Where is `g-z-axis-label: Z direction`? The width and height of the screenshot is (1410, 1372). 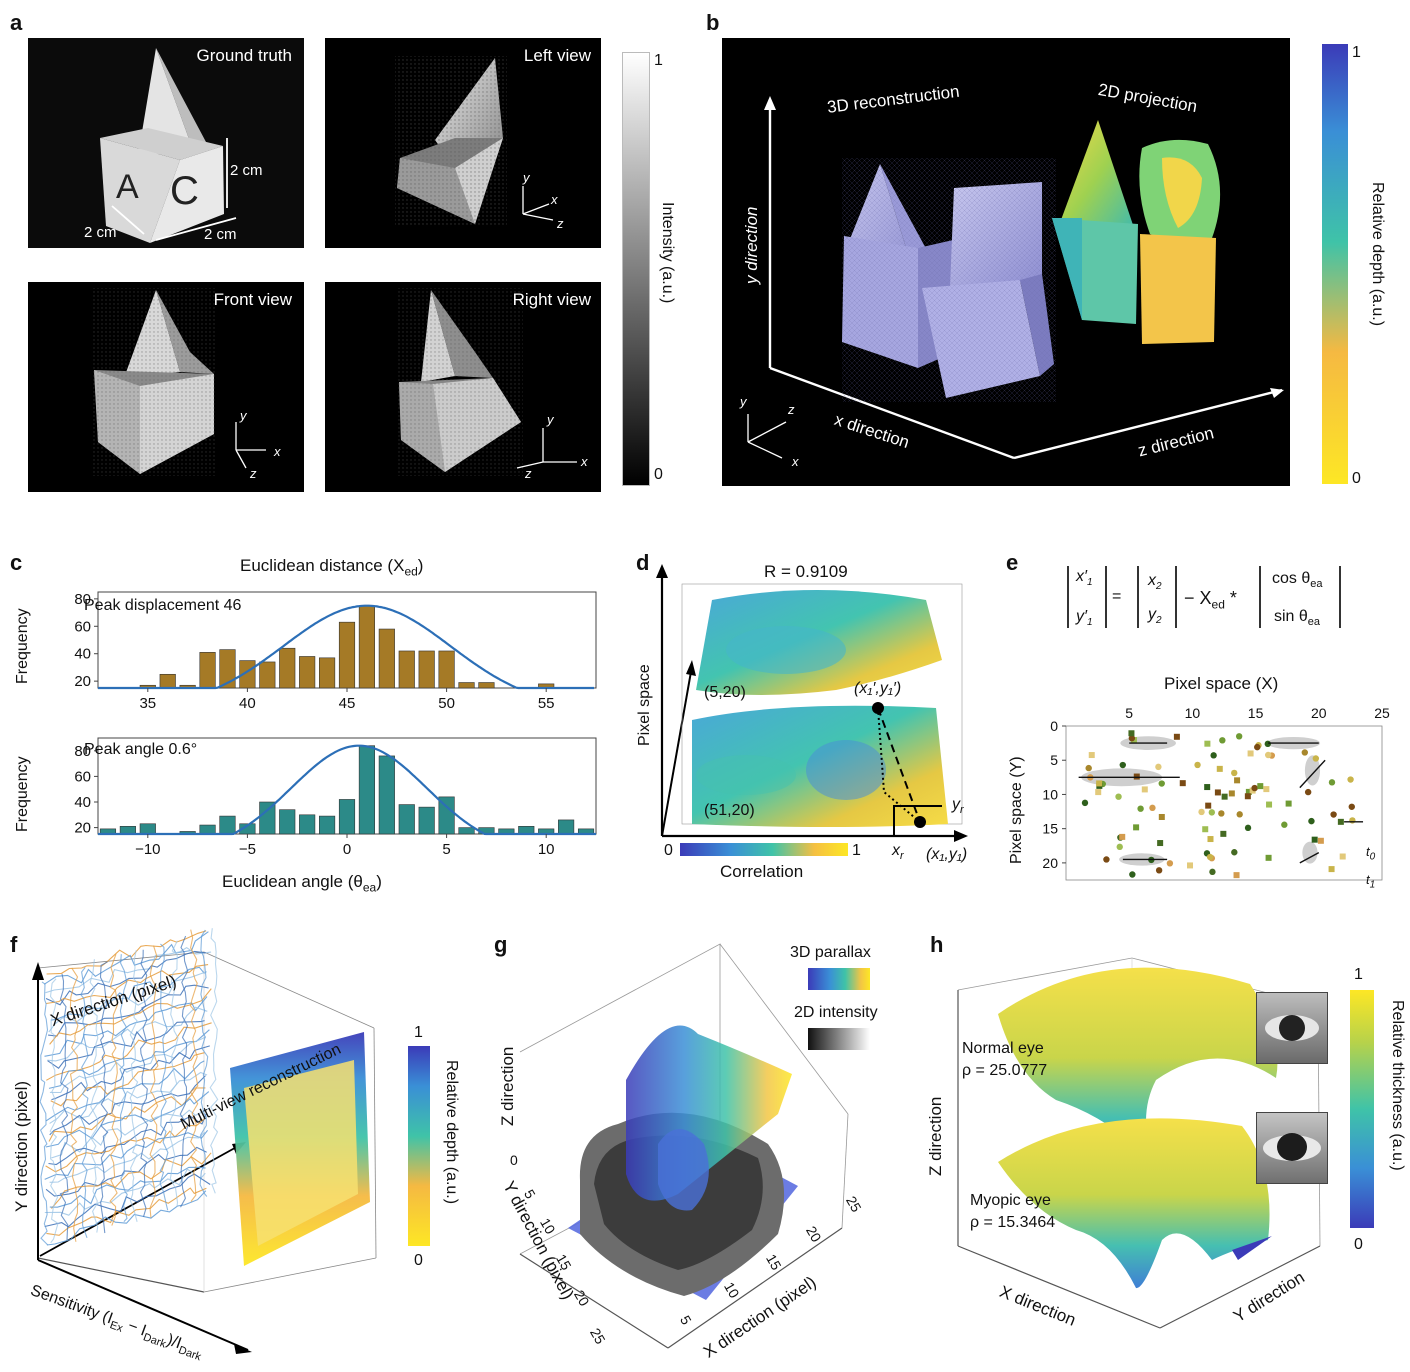
g-z-axis-label: Z direction is located at coordinates (507, 1086).